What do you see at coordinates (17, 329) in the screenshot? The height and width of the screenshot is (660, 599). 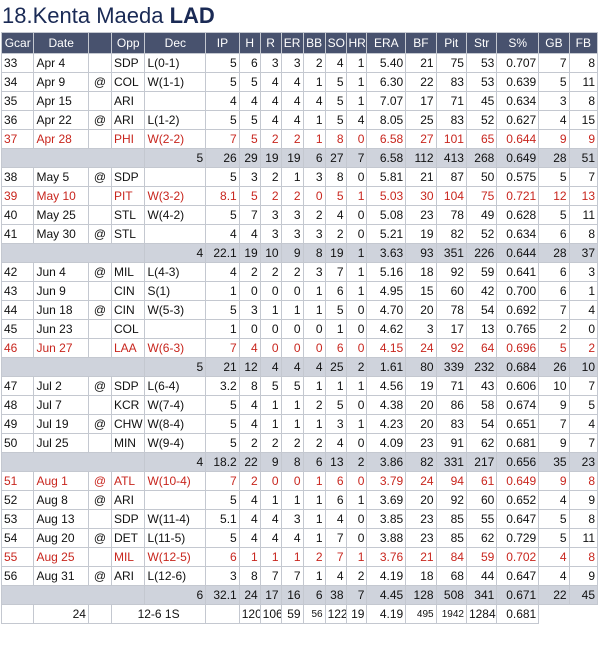 I see `cell-gcar: 45` at bounding box center [17, 329].